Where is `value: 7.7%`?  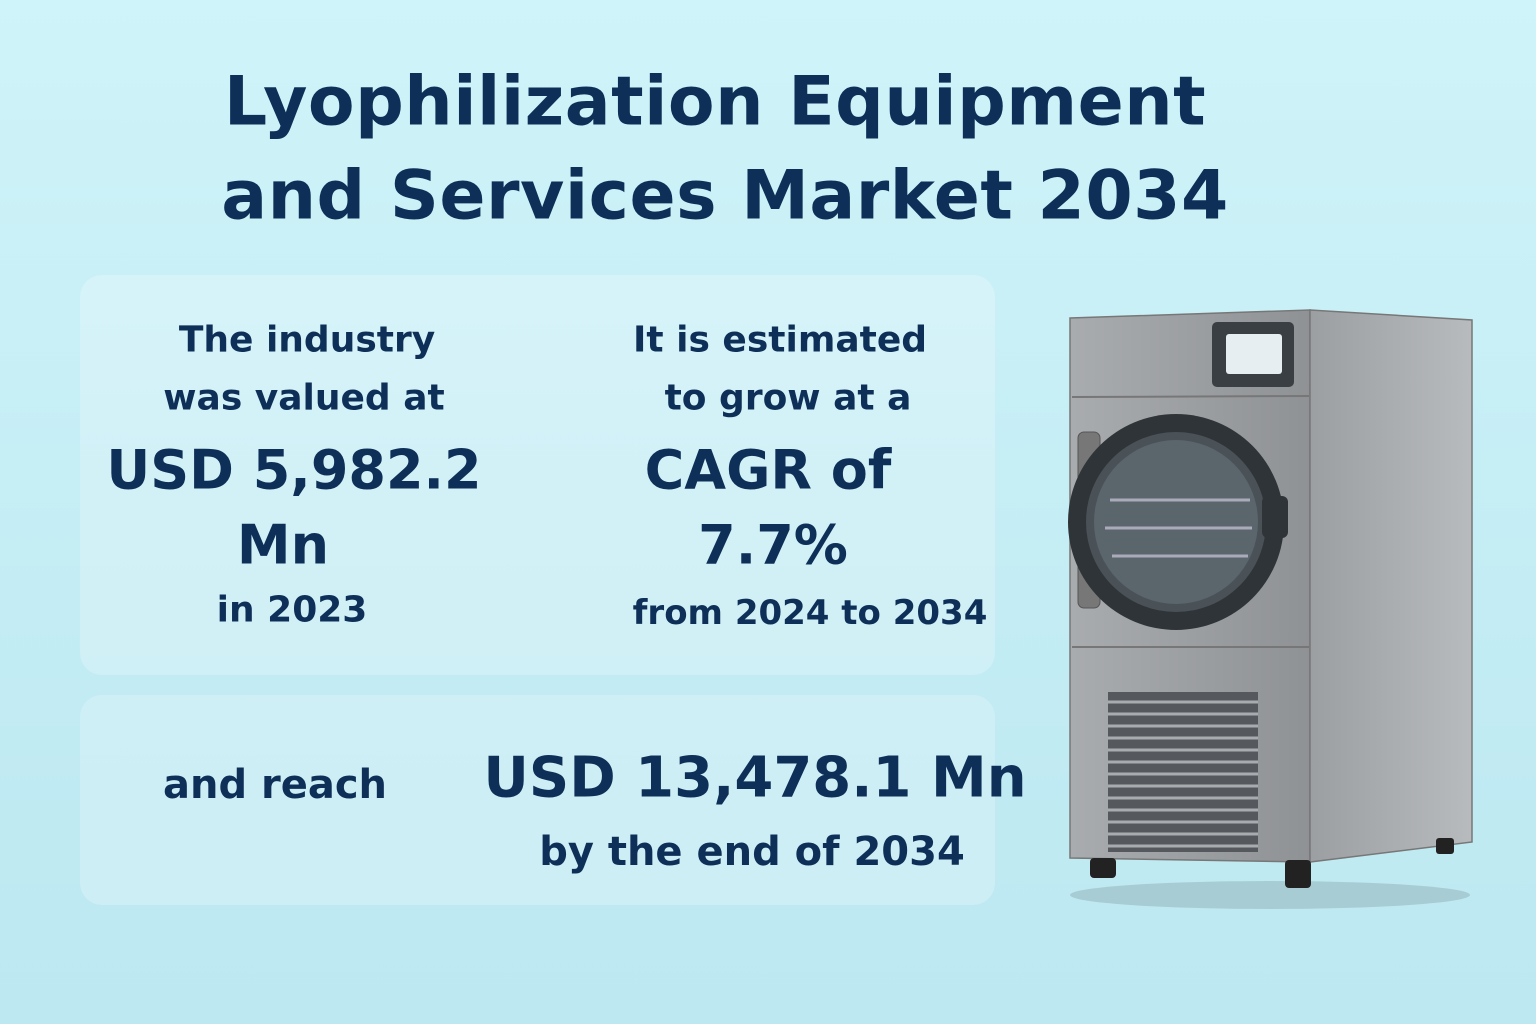
value: 7.7% is located at coordinates (773, 545).